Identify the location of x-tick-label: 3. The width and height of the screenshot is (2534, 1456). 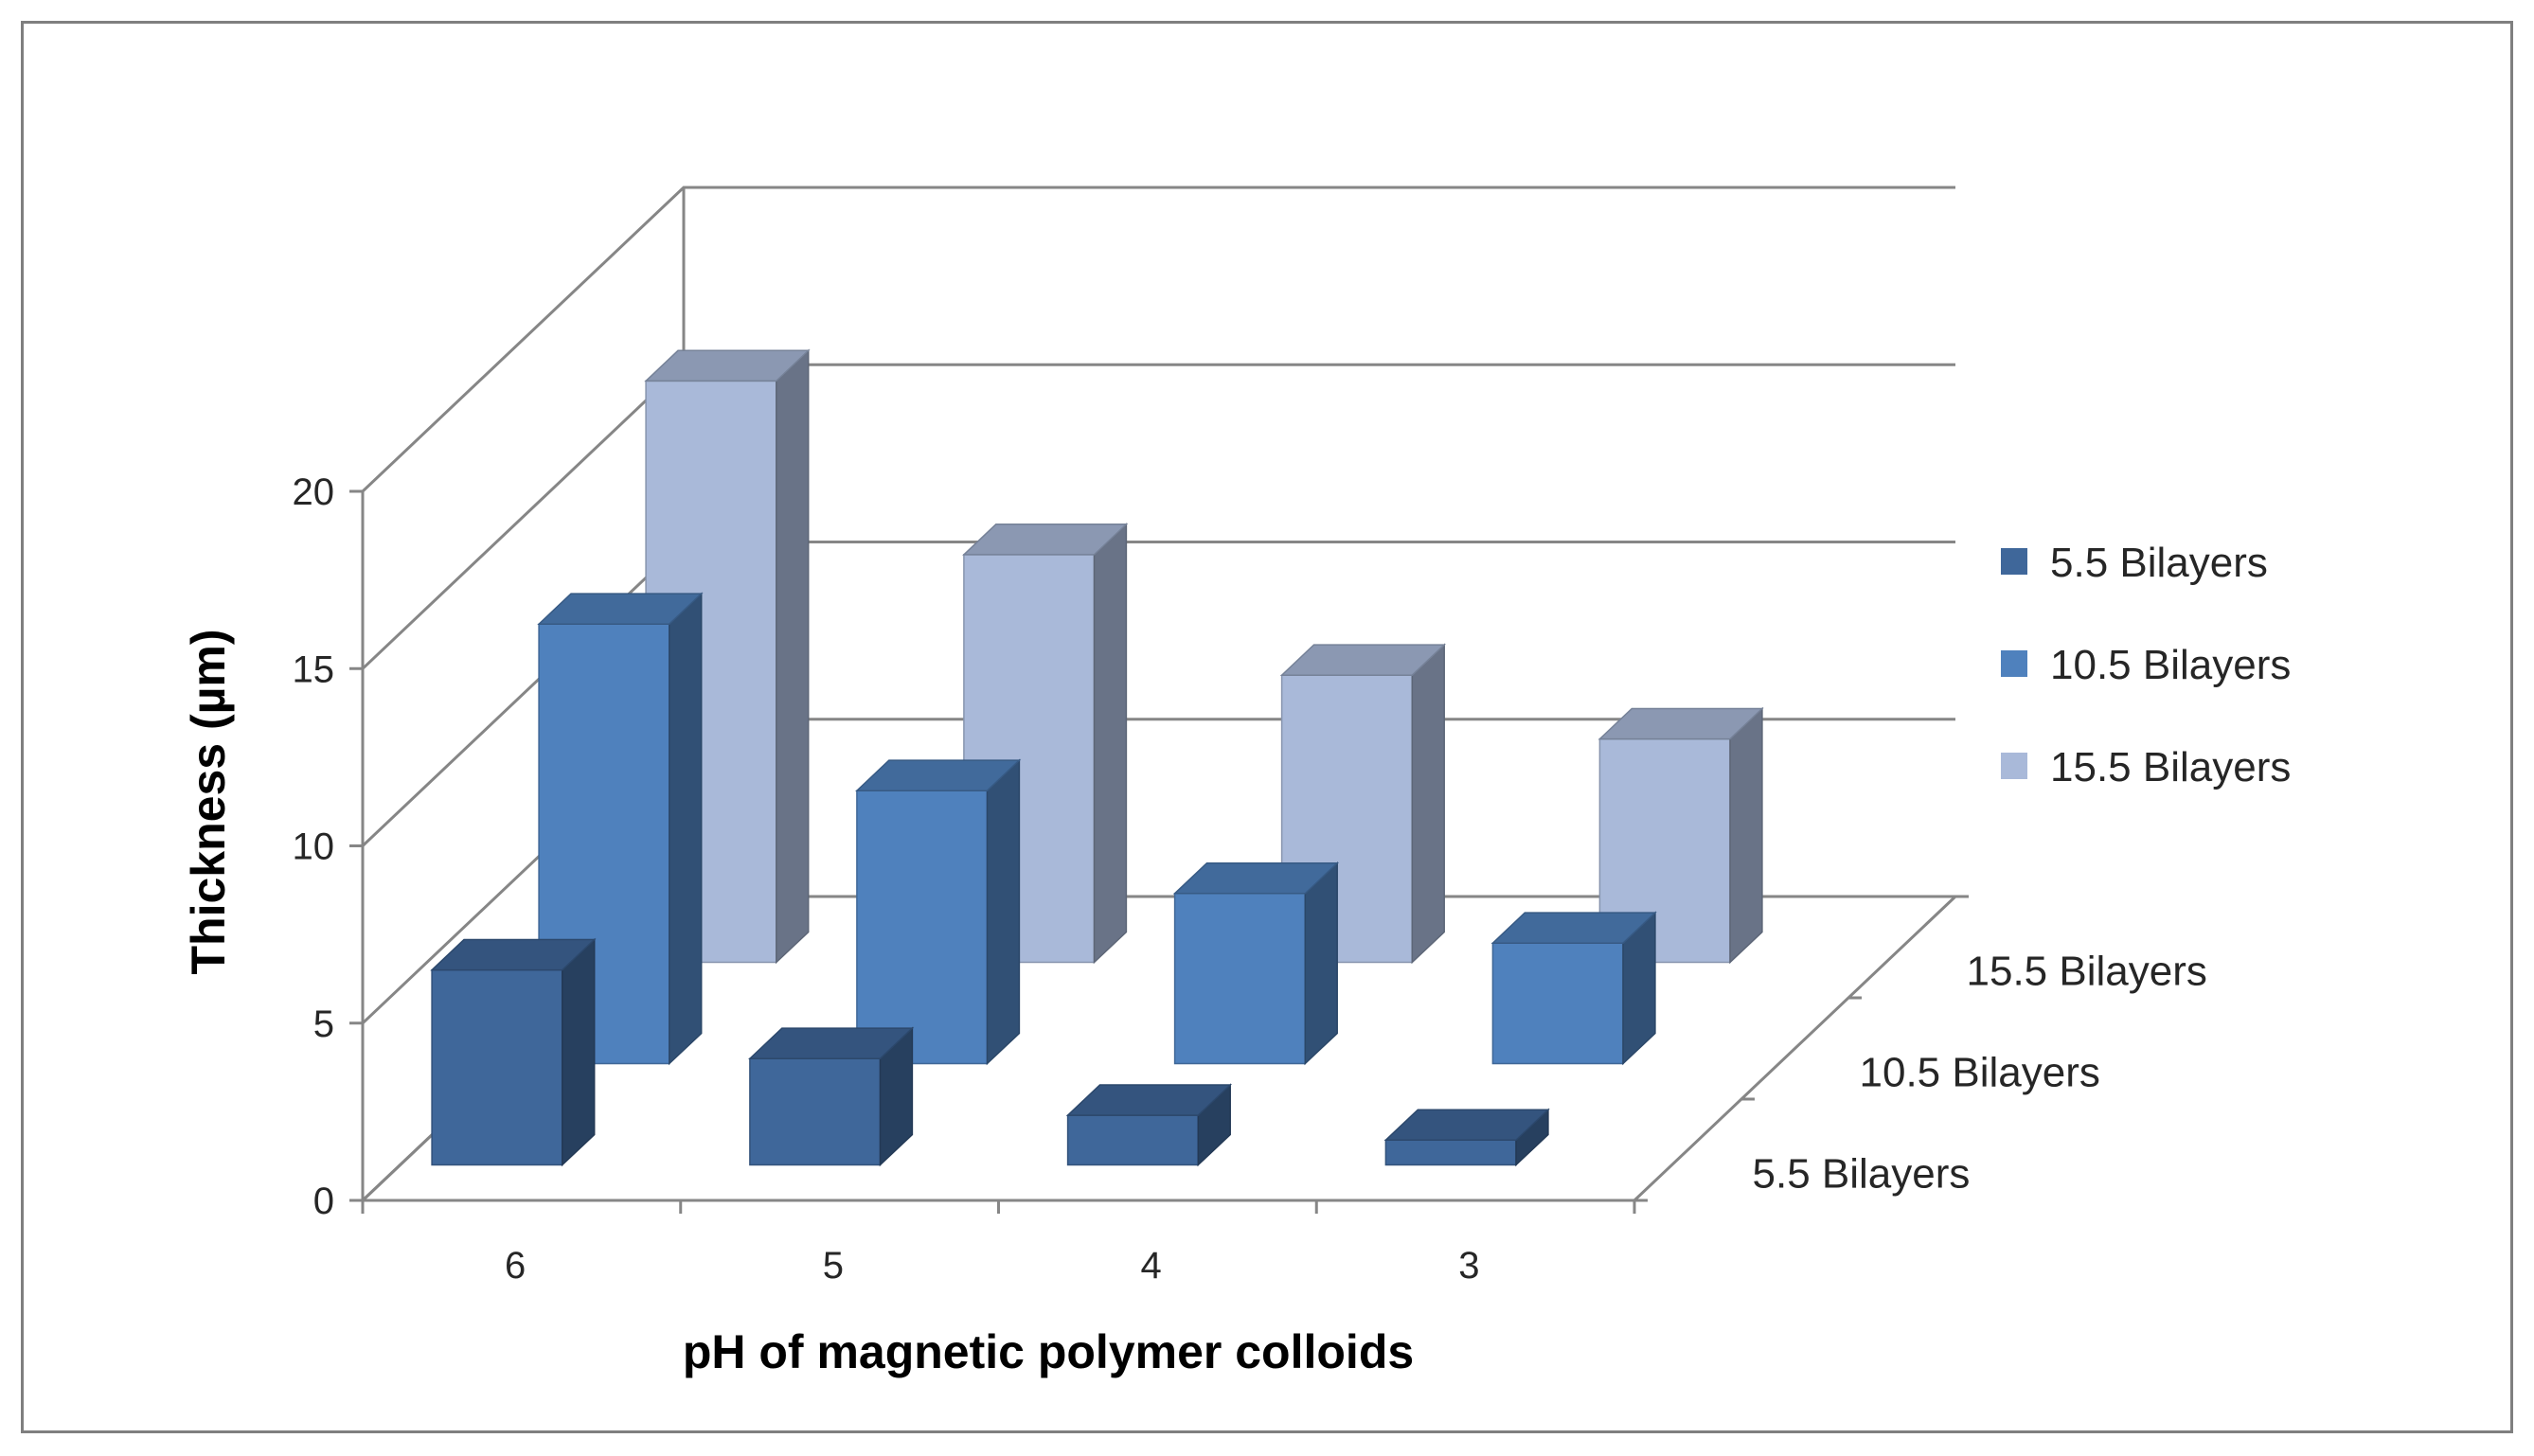
(1468, 1266).